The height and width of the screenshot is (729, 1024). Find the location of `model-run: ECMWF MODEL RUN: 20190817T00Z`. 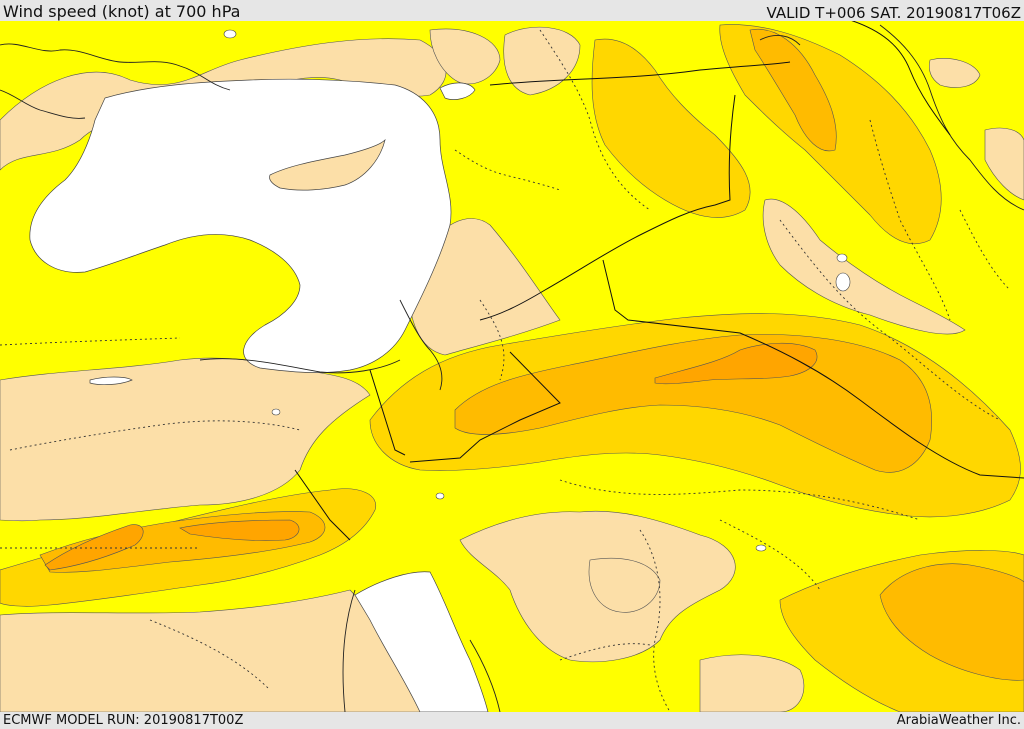

model-run: ECMWF MODEL RUN: 20190817T00Z is located at coordinates (123, 720).